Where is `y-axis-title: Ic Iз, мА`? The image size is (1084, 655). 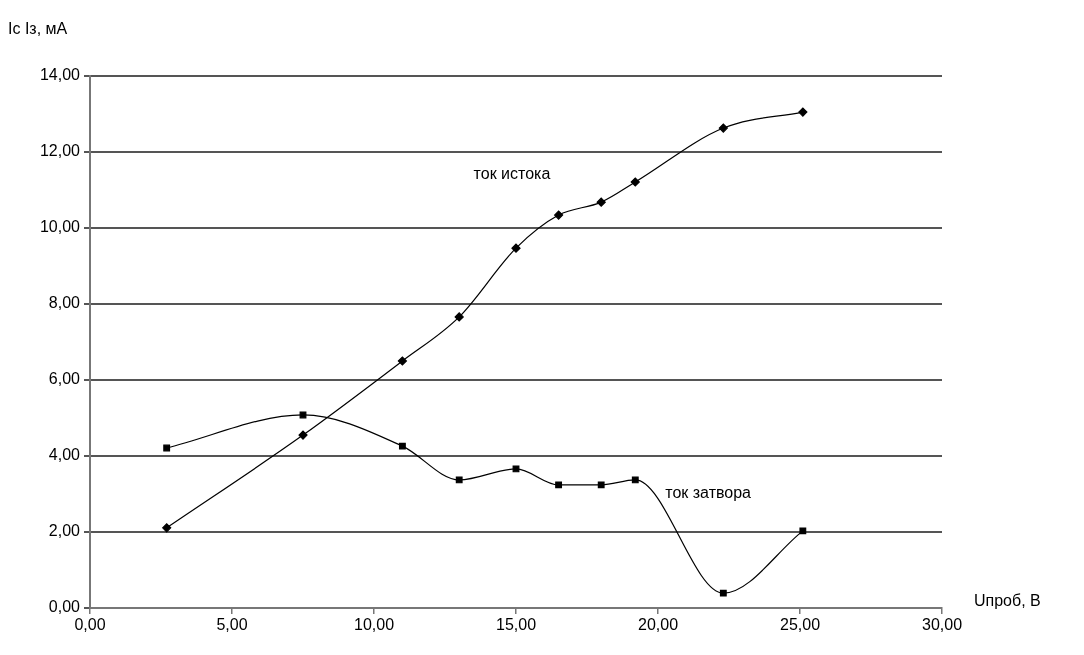 y-axis-title: Ic Iз, мА is located at coordinates (38, 29).